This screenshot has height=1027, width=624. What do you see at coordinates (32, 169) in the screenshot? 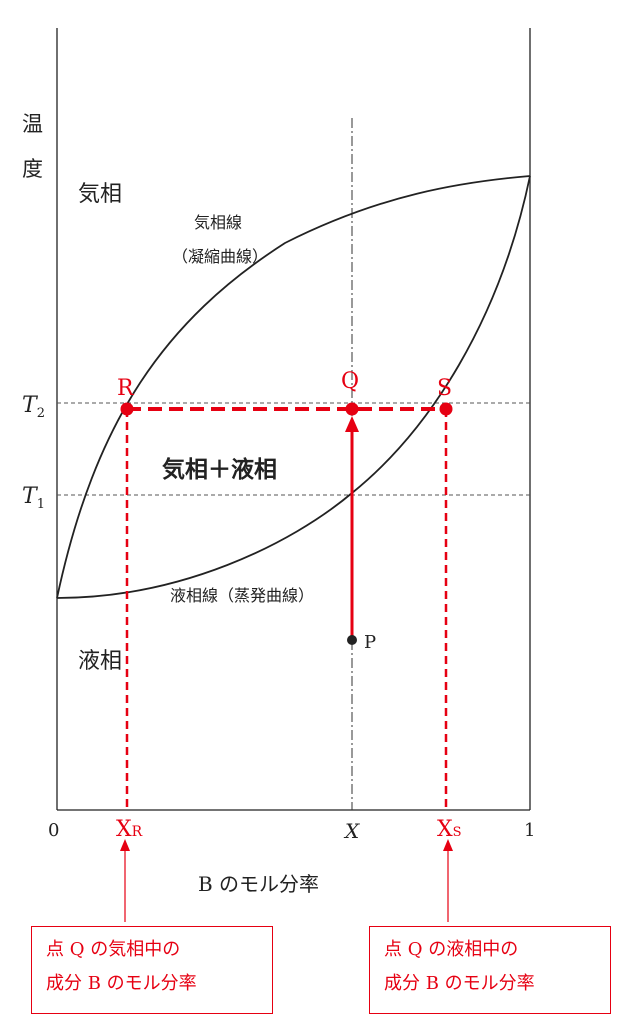
I see `y-axis-title-char2: 度` at bounding box center [32, 169].